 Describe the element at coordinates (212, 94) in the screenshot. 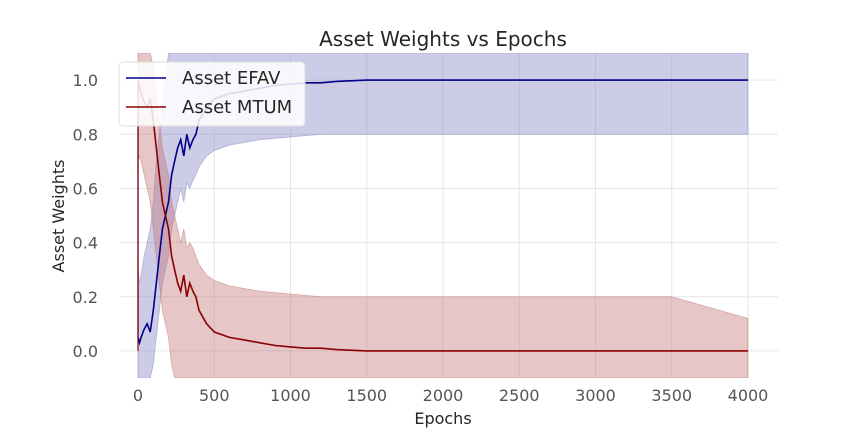

I see `legend: Asset EFAV Asset MTUM` at that location.